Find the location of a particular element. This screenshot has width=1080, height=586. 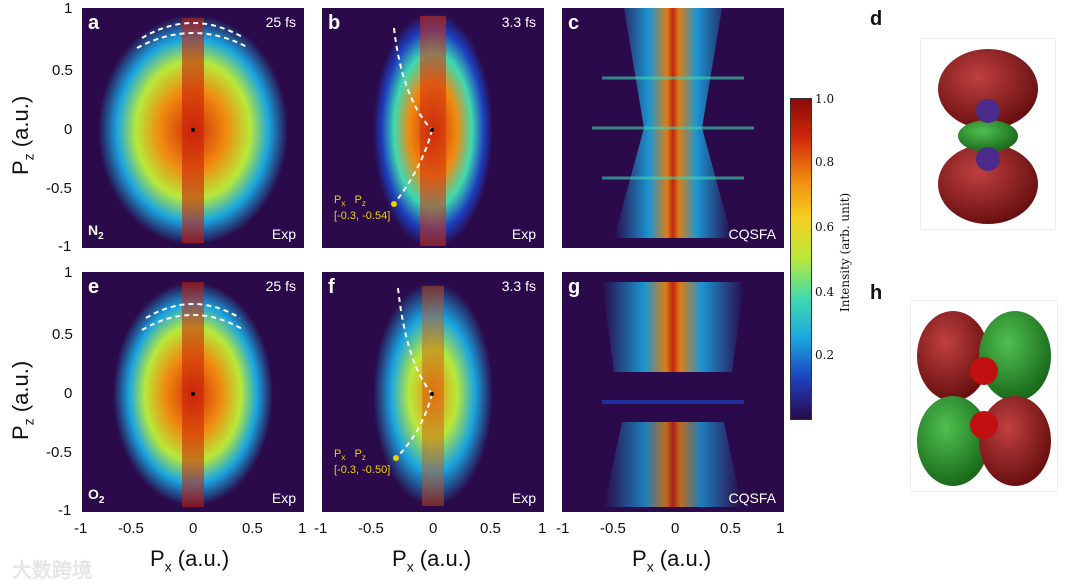

orbital-n2-image is located at coordinates (988, 136).